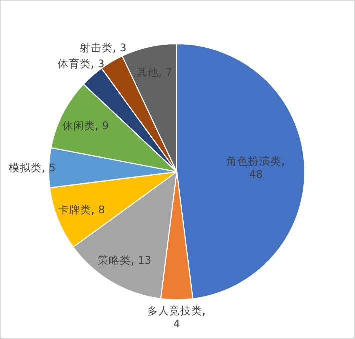 The height and width of the screenshot is (339, 355). Describe the element at coordinates (175, 311) in the screenshot. I see `slice-label: 多人竞技类` at that location.